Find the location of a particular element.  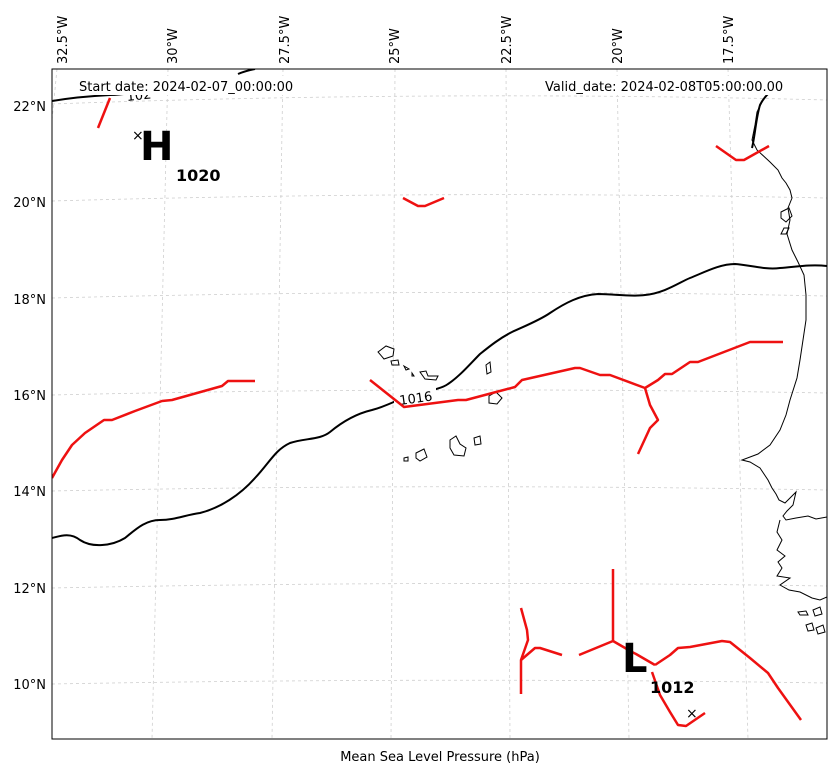

coastline is located at coordinates (783, 364).